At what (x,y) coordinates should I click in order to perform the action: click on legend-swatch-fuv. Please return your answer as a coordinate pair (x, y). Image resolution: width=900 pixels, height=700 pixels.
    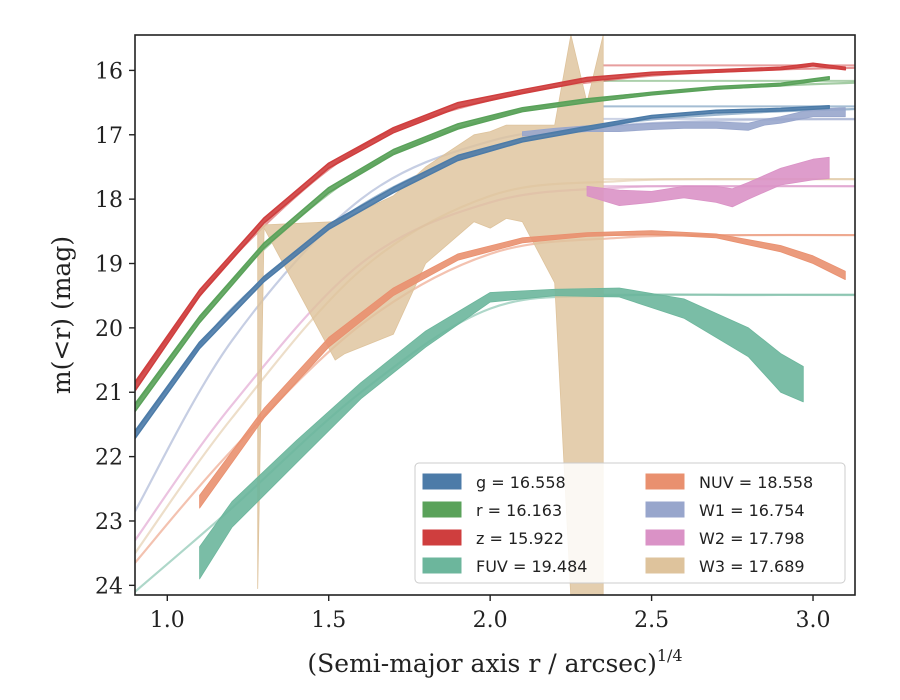
    Looking at the image, I should click on (442, 565).